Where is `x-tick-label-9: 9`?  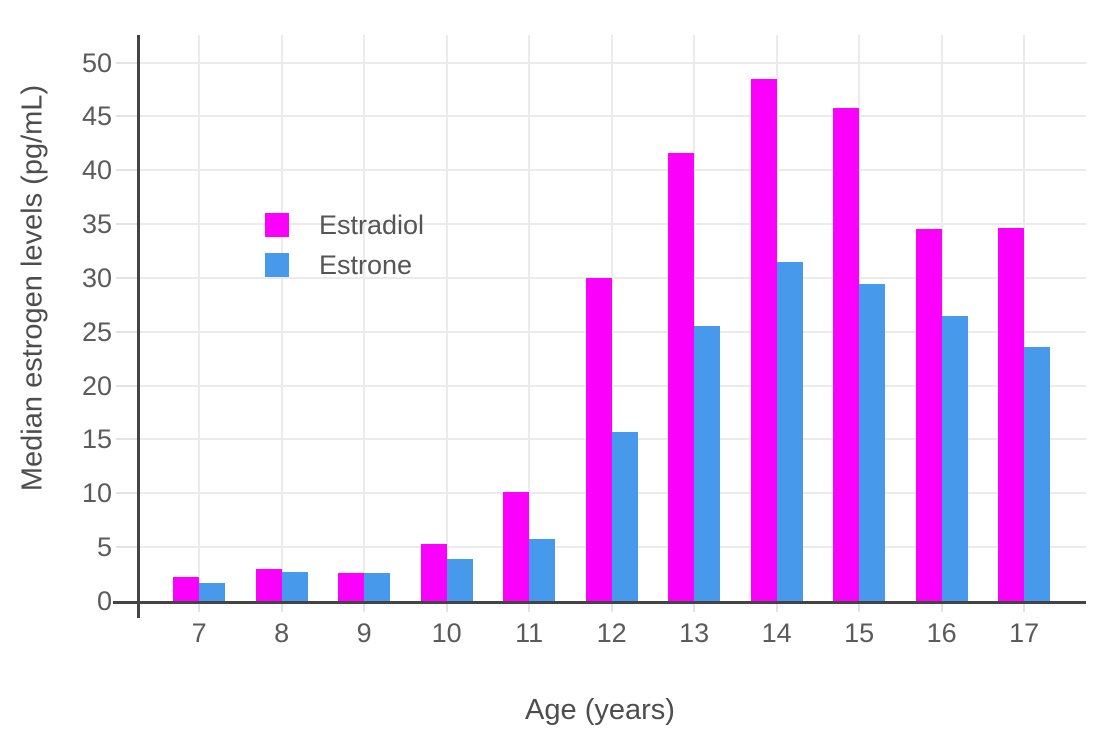
x-tick-label-9: 9 is located at coordinates (364, 633).